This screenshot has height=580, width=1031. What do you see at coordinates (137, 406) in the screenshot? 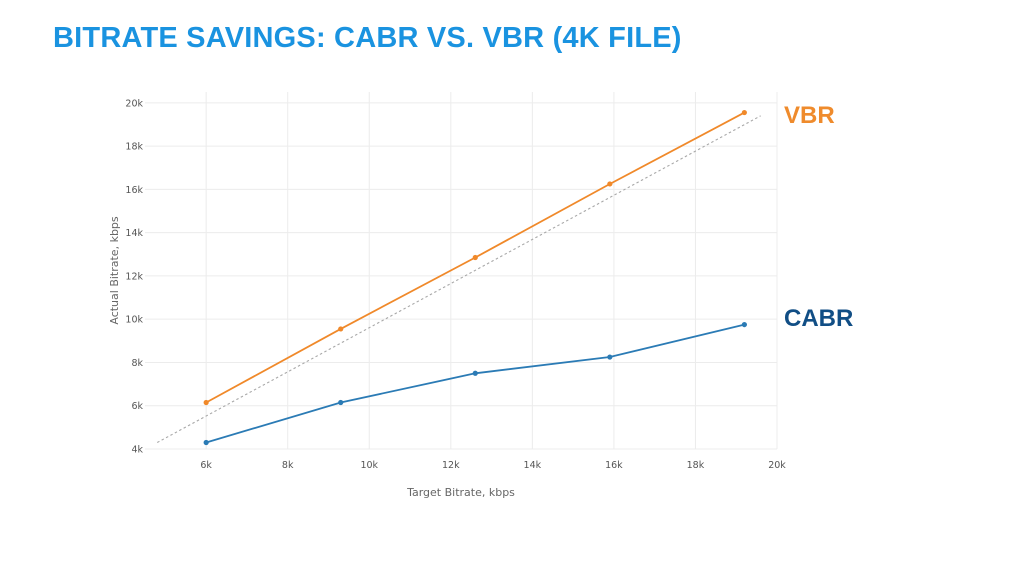
I see `y-tick-label: 6k` at bounding box center [137, 406].